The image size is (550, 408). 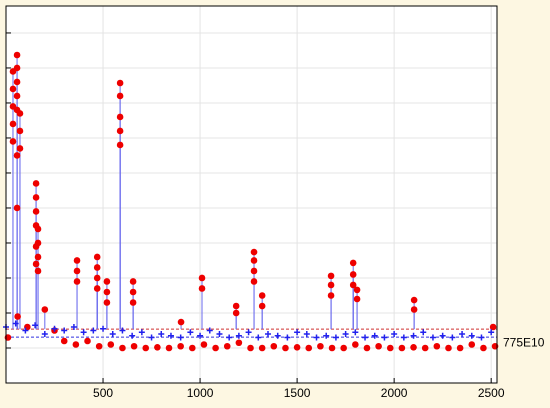 What do you see at coordinates (103, 393) in the screenshot?
I see `x-tick-label: 500` at bounding box center [103, 393].